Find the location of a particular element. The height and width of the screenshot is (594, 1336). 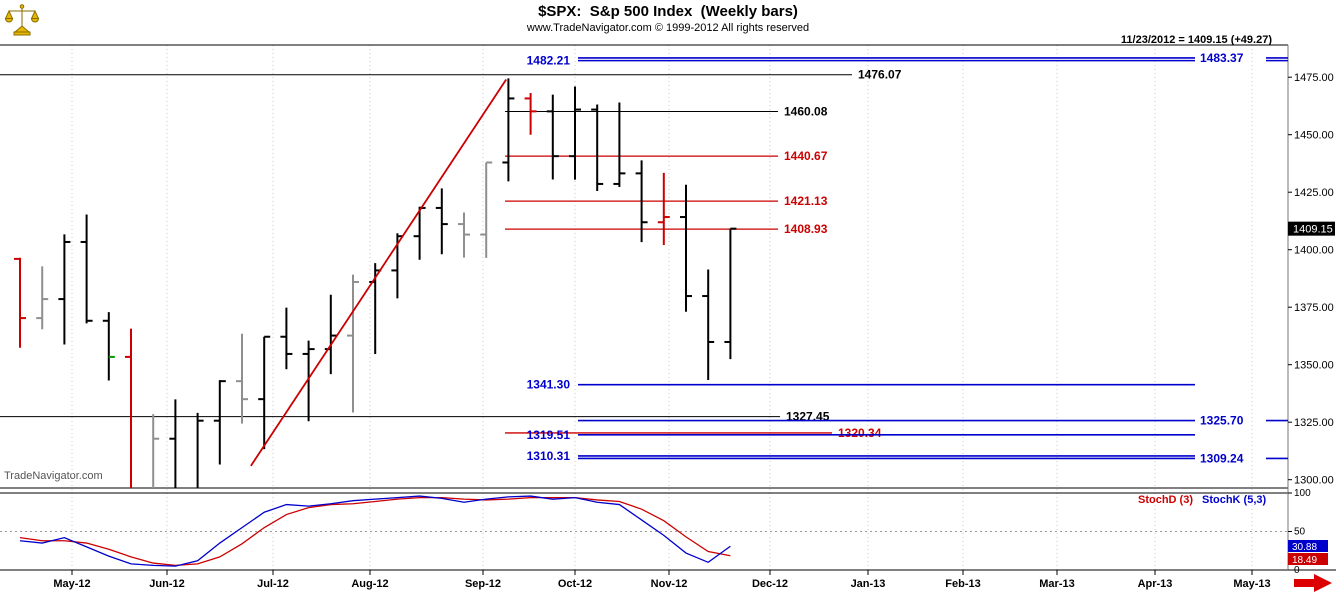

stoch-d-value-box is located at coordinates (1308, 559).